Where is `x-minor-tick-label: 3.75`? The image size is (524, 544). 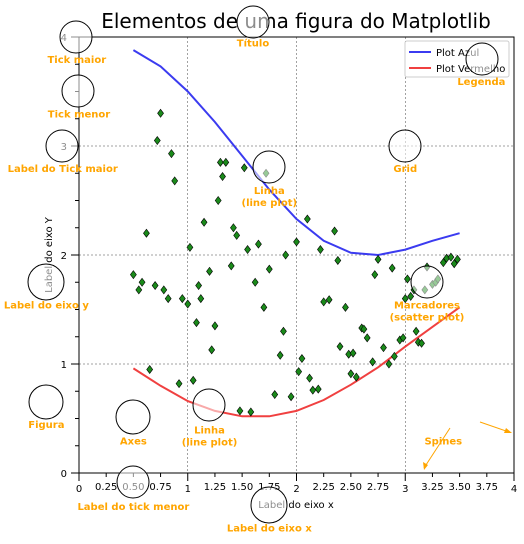 x-minor-tick-label: 3.75 is located at coordinates (487, 487).